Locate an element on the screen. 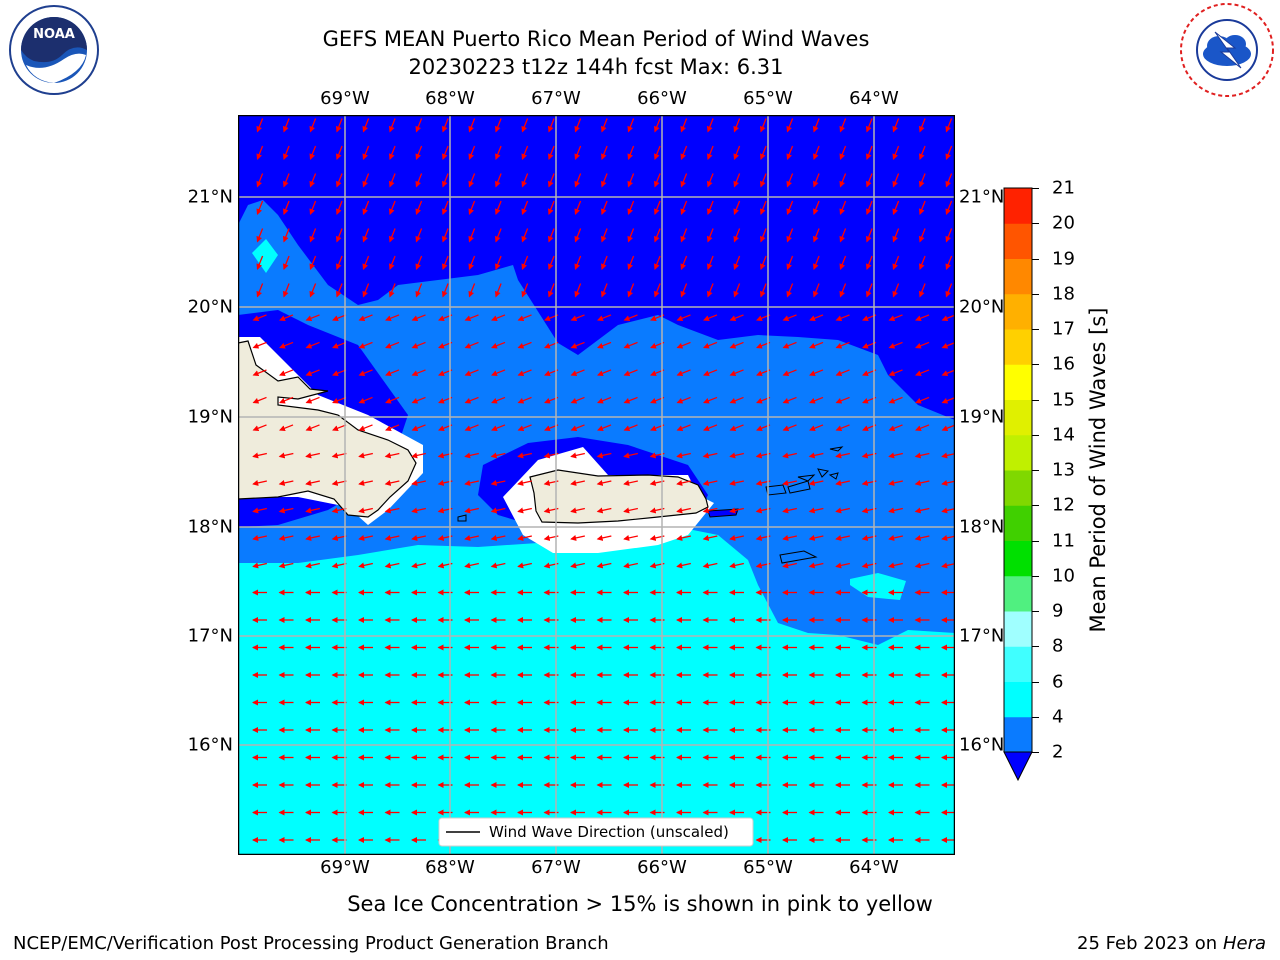 This screenshot has width=1280, height=960. colorbar-tick-mark is located at coordinates (1035, 294).